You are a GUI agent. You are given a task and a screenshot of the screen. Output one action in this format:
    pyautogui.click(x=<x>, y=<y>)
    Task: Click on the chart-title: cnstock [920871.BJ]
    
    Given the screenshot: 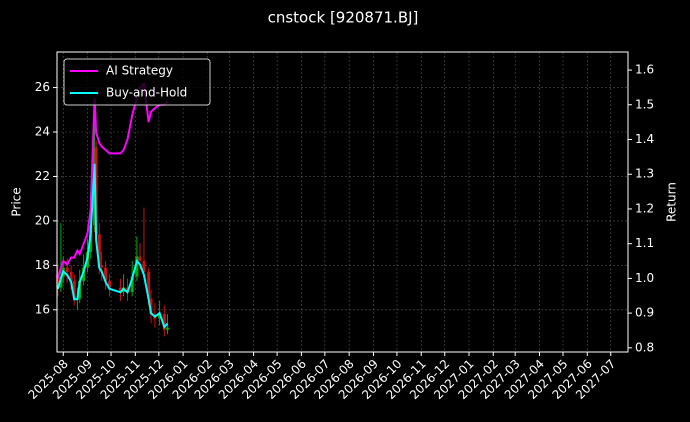 What is the action you would take?
    pyautogui.click(x=343, y=18)
    